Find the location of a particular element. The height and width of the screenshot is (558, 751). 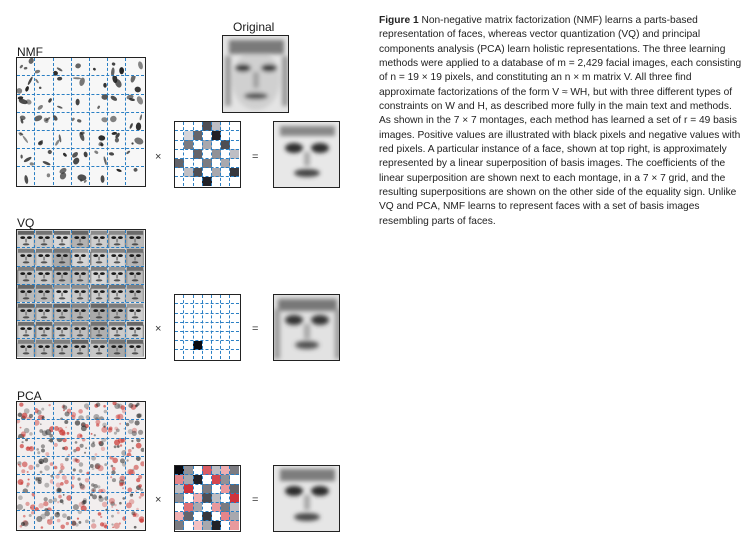

pca-result-face is located at coordinates (306, 498).